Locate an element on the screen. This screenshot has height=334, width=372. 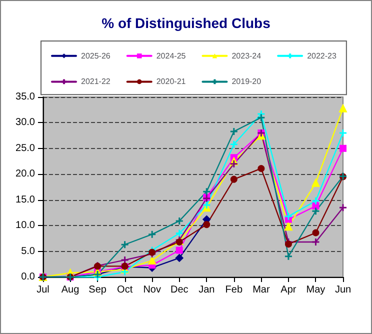
x-tick-label: Mar is located at coordinates (261, 290).